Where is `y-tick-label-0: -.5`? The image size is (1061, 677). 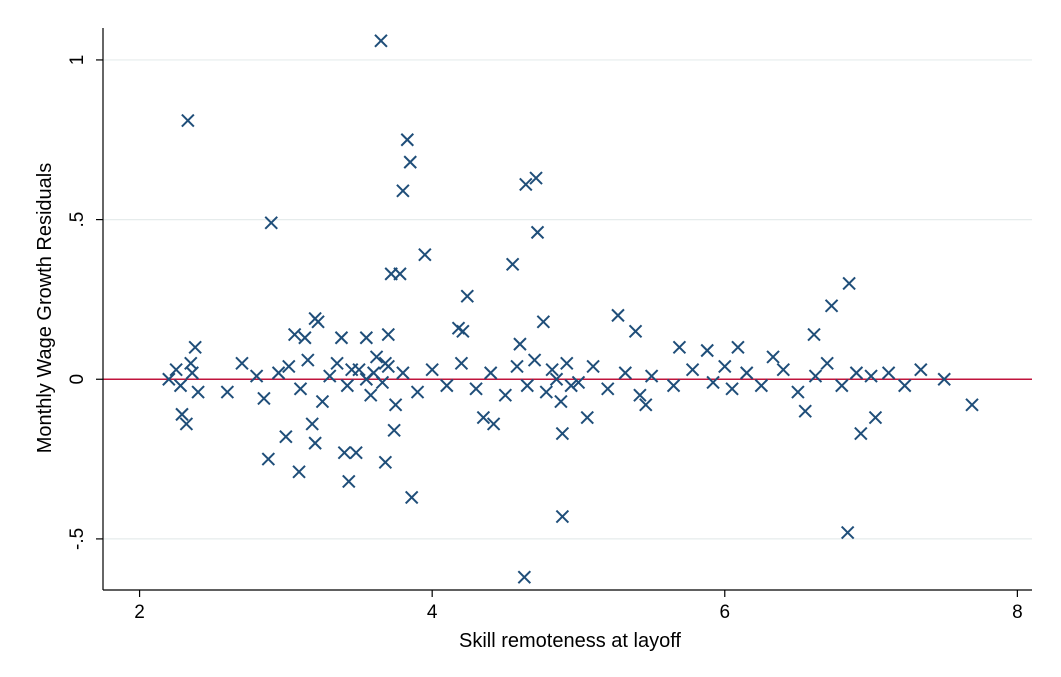
y-tick-label-0: -.5 is located at coordinates (77, 539).